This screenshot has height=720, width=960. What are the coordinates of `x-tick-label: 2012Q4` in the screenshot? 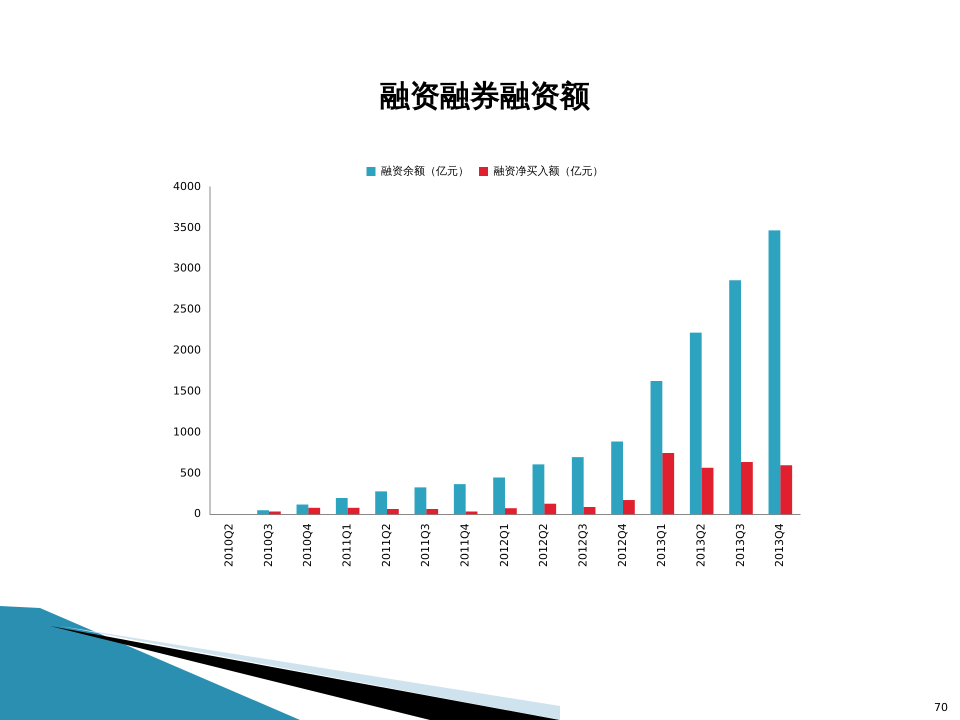 It's located at (622, 545).